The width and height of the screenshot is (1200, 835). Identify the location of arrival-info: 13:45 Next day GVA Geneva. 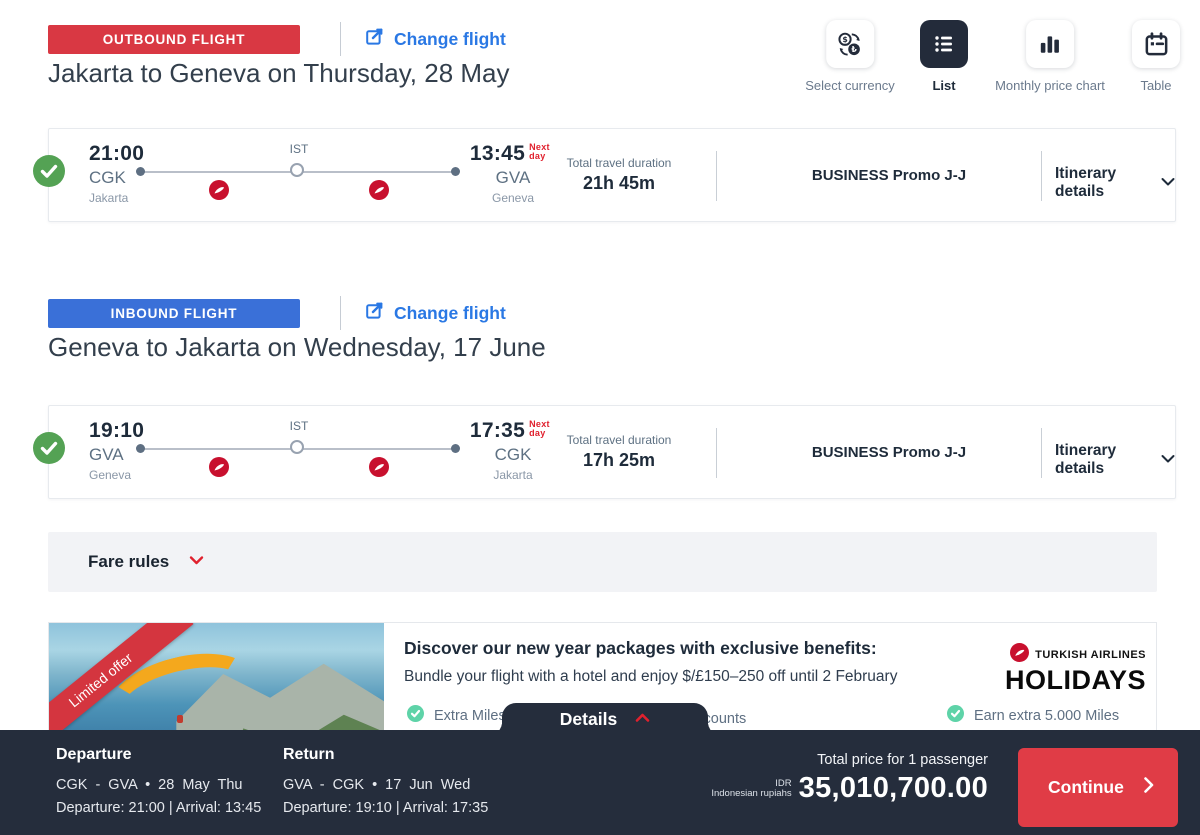
(513, 173).